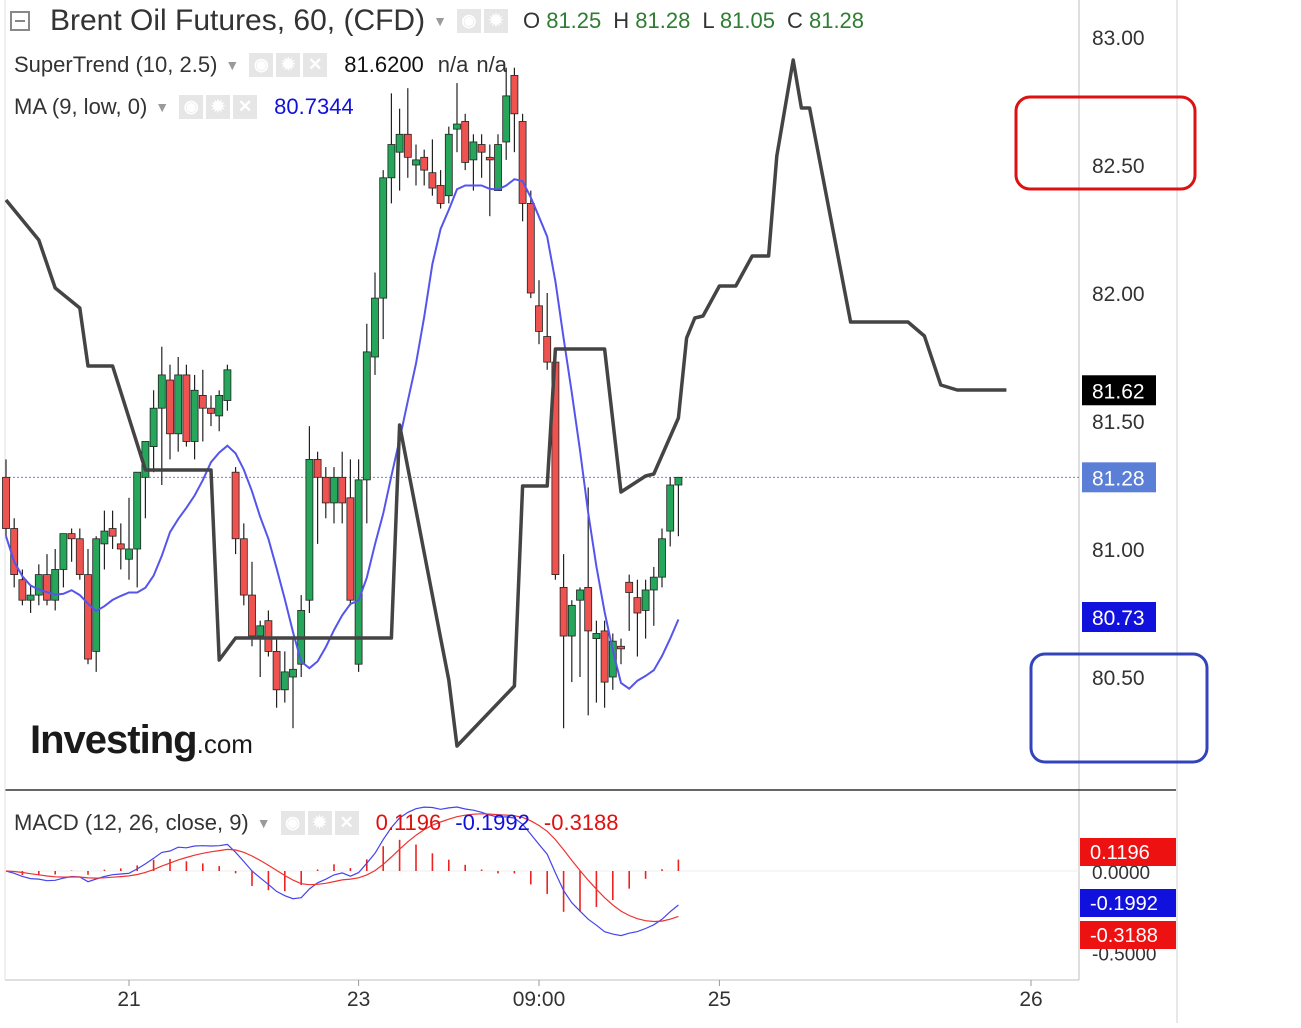 This screenshot has height=1028, width=1301. What do you see at coordinates (314, 106) in the screenshot?
I see `ma-value: 80.7344` at bounding box center [314, 106].